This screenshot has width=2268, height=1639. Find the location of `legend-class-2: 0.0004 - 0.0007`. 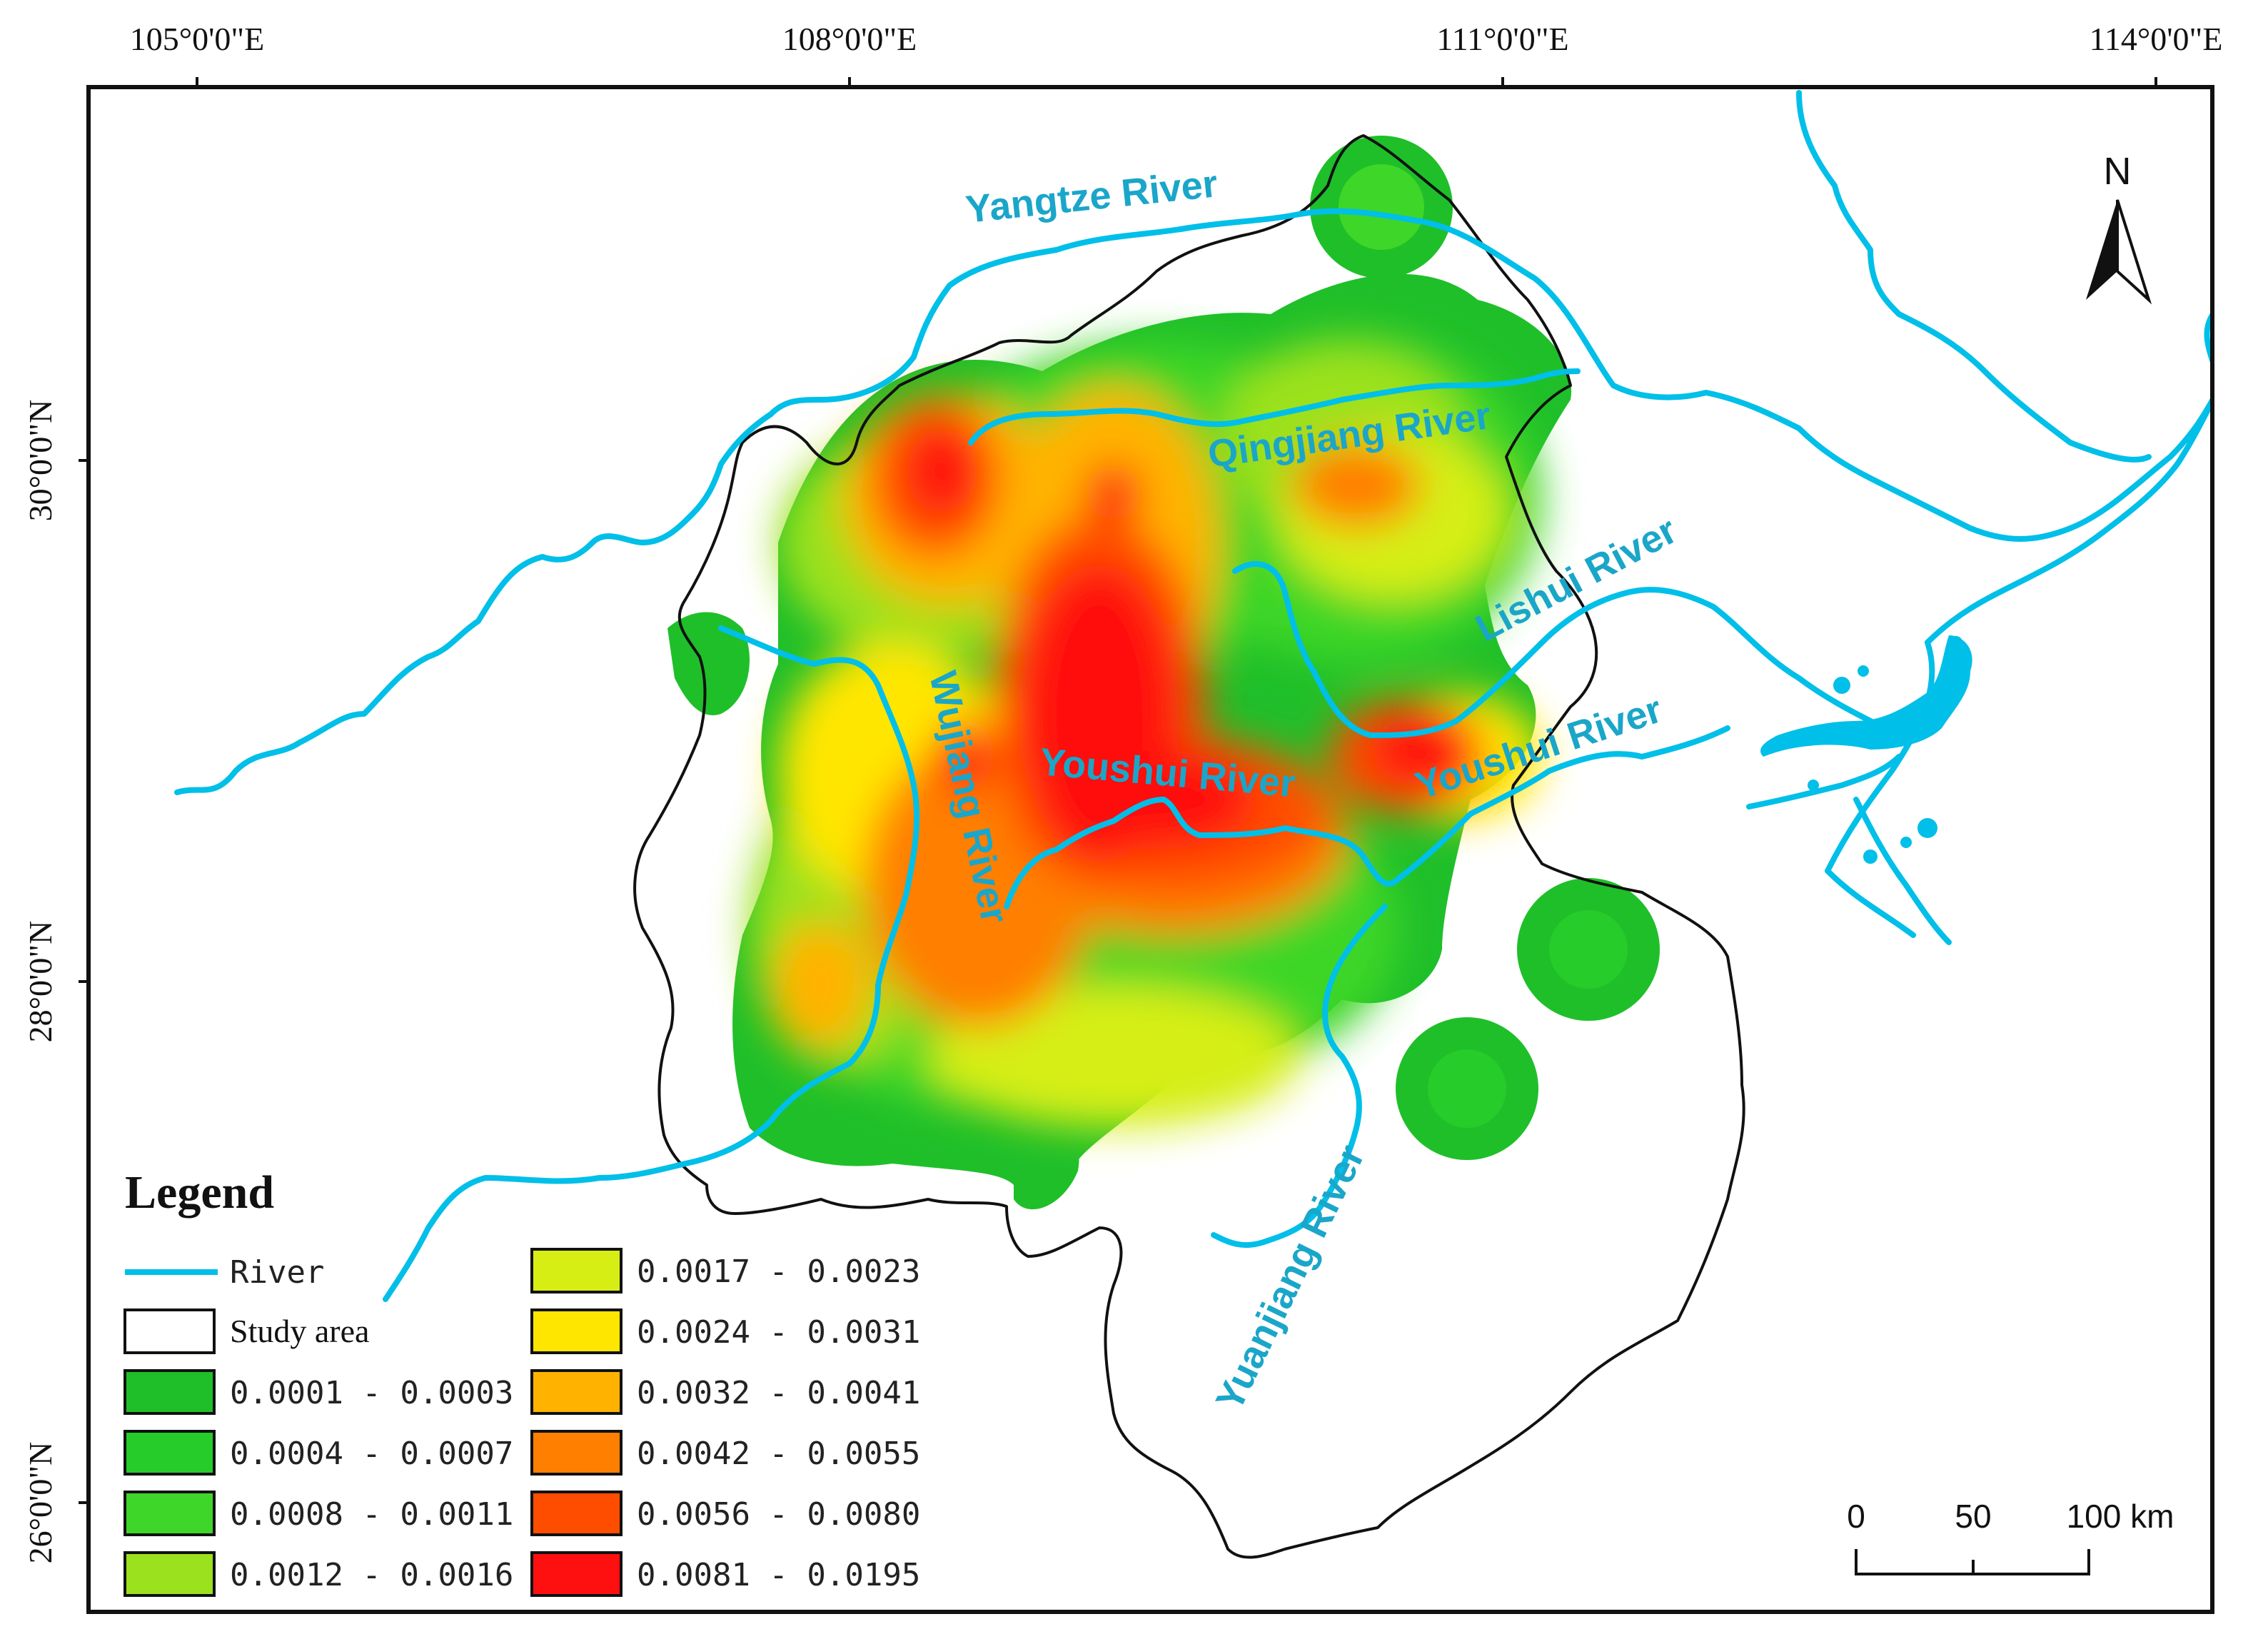

legend-class-2: 0.0004 - 0.0007 is located at coordinates (318, 1453).